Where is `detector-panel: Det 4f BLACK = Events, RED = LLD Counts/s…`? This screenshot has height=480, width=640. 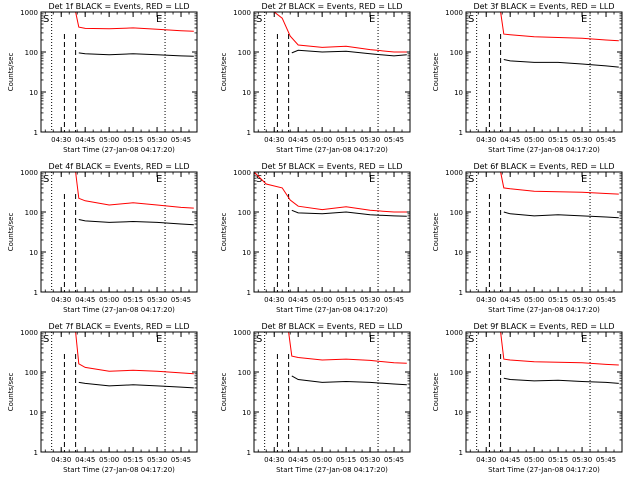 detector-panel: Det 4f BLACK = Events, RED = LLD Counts/s… is located at coordinates (102, 238).